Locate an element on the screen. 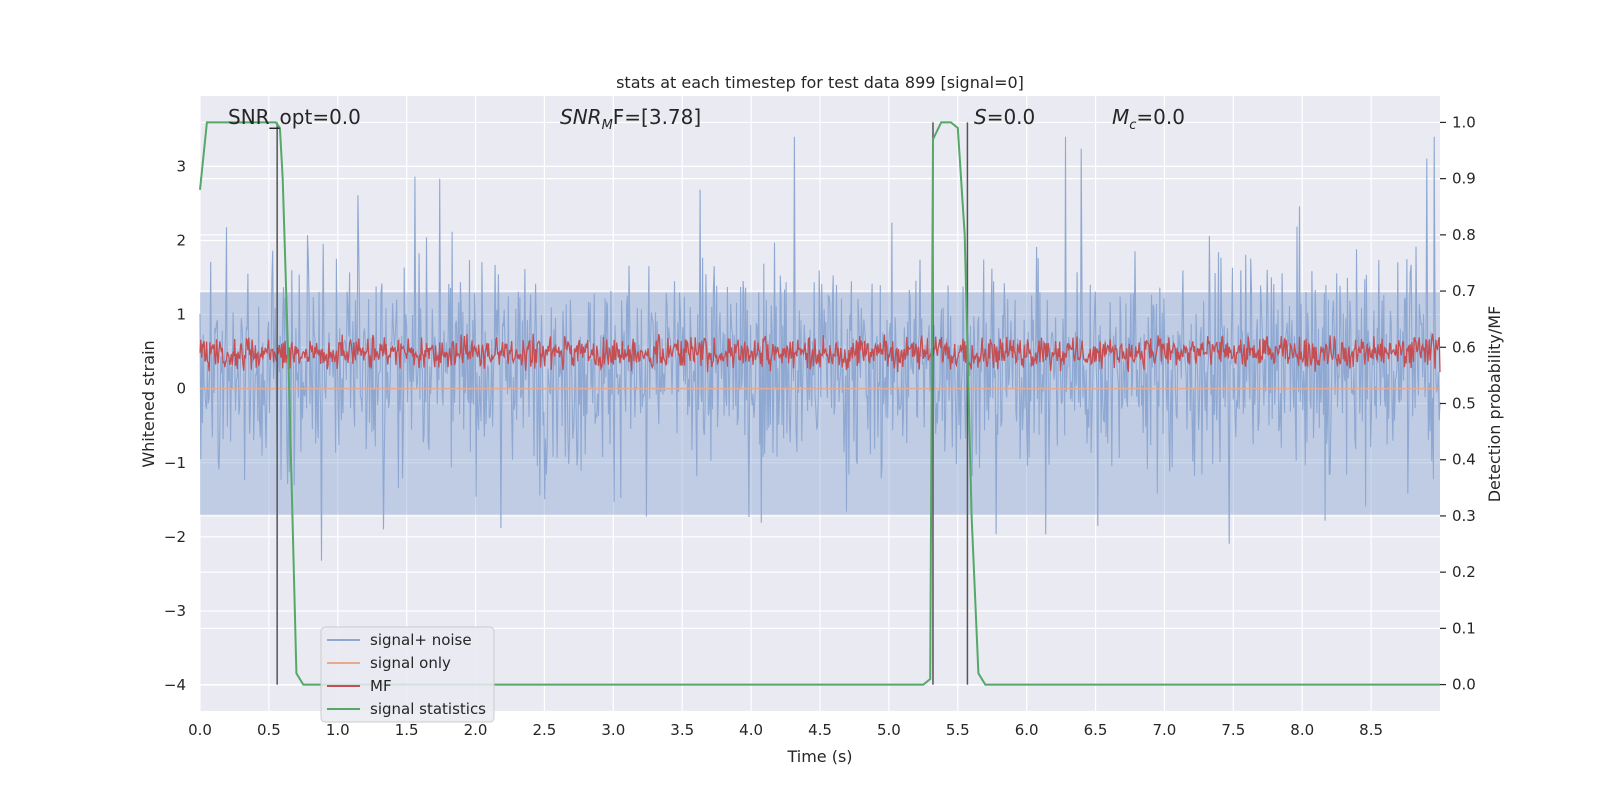  legend-label-signal-only: signal only is located at coordinates (410, 663).